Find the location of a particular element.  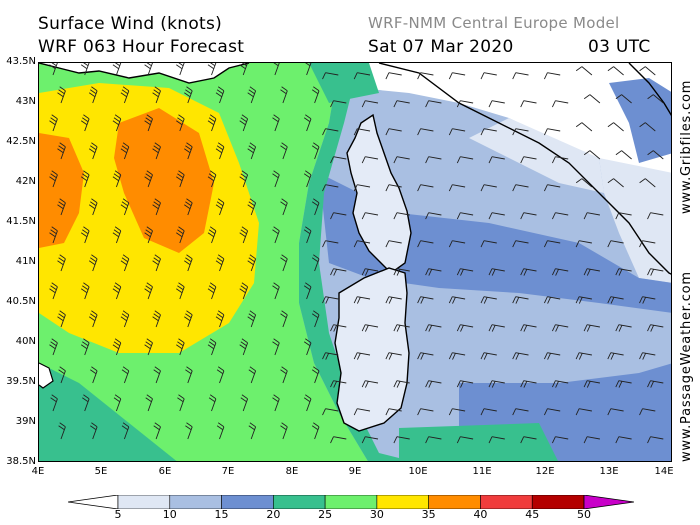

lon-label: 10E is located at coordinates (418, 471).